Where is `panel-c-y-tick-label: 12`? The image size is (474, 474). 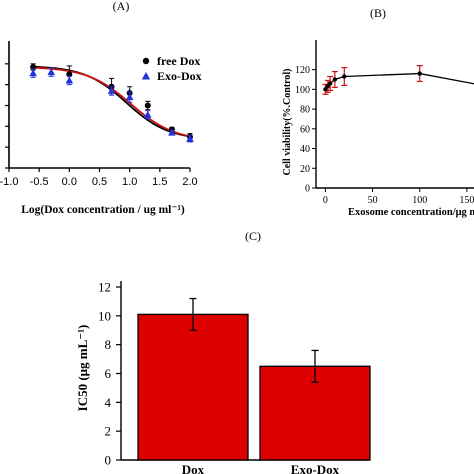 panel-c-y-tick-label: 12 is located at coordinates (104, 287).